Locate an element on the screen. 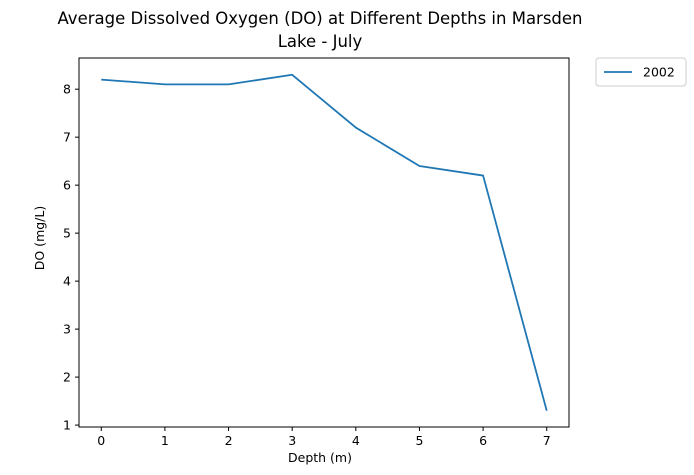 The image size is (694, 475). x-tick-label: 2 is located at coordinates (229, 440).